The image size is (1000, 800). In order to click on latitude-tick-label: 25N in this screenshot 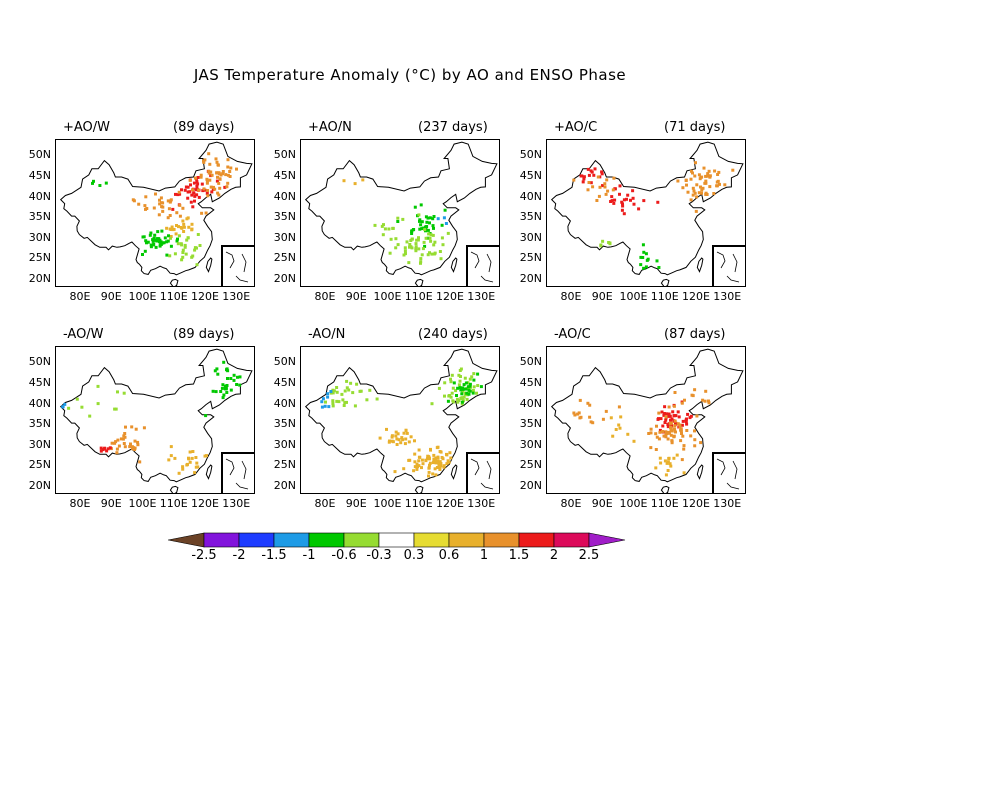, I will do `click(284, 258)`.